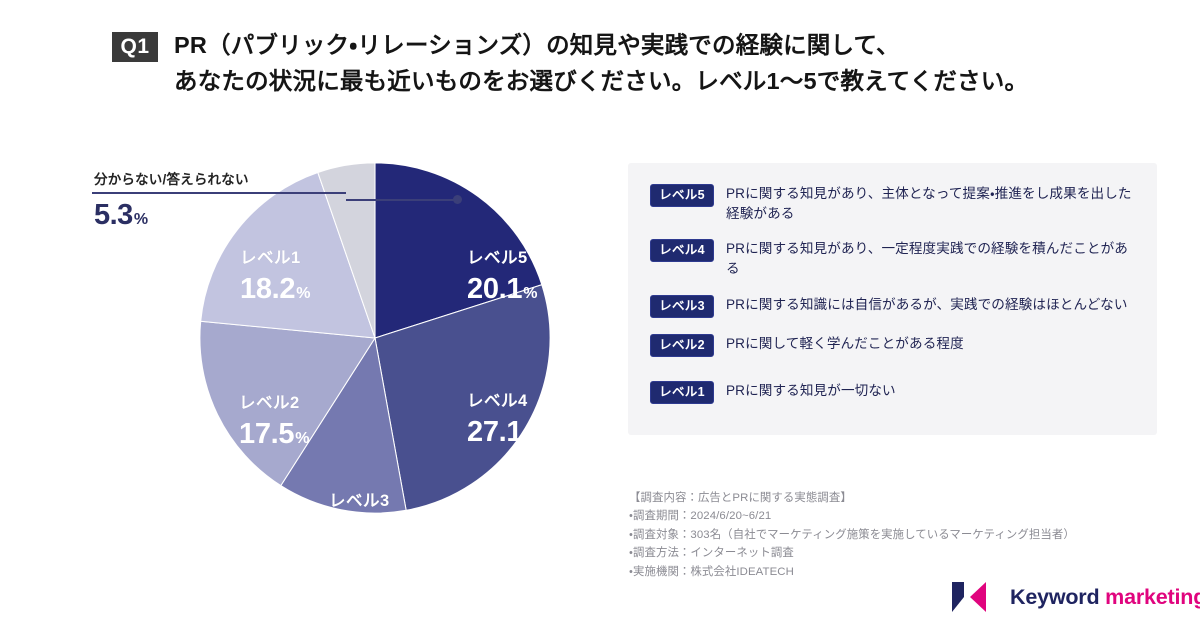  What do you see at coordinates (700, 516) in the screenshot?
I see `survey-notes-period: ・調査期間：2024/6/20~6/21` at bounding box center [700, 516].